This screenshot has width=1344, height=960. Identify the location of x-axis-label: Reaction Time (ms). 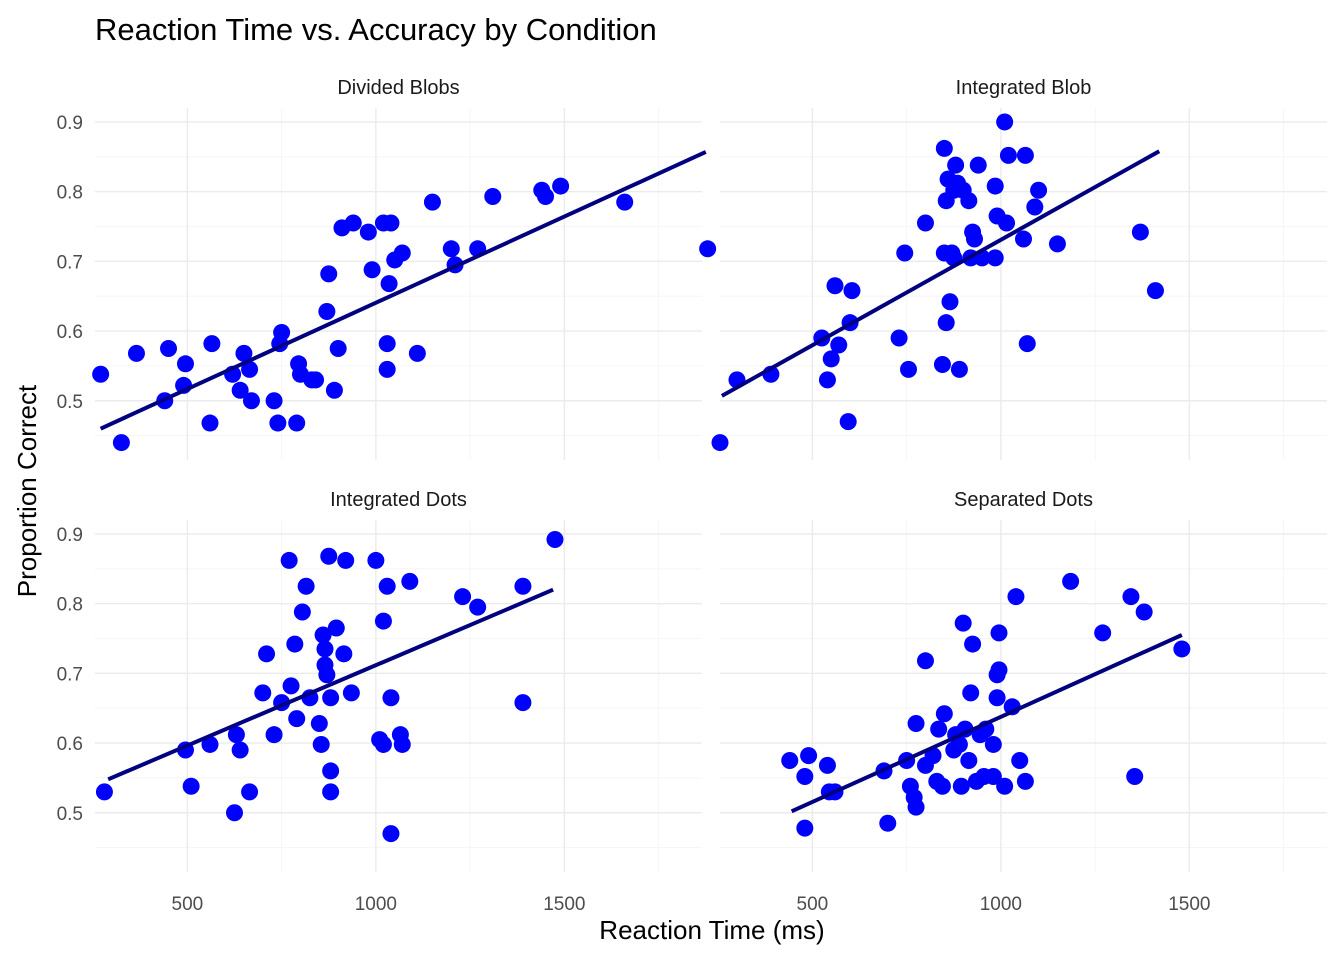
(711, 930).